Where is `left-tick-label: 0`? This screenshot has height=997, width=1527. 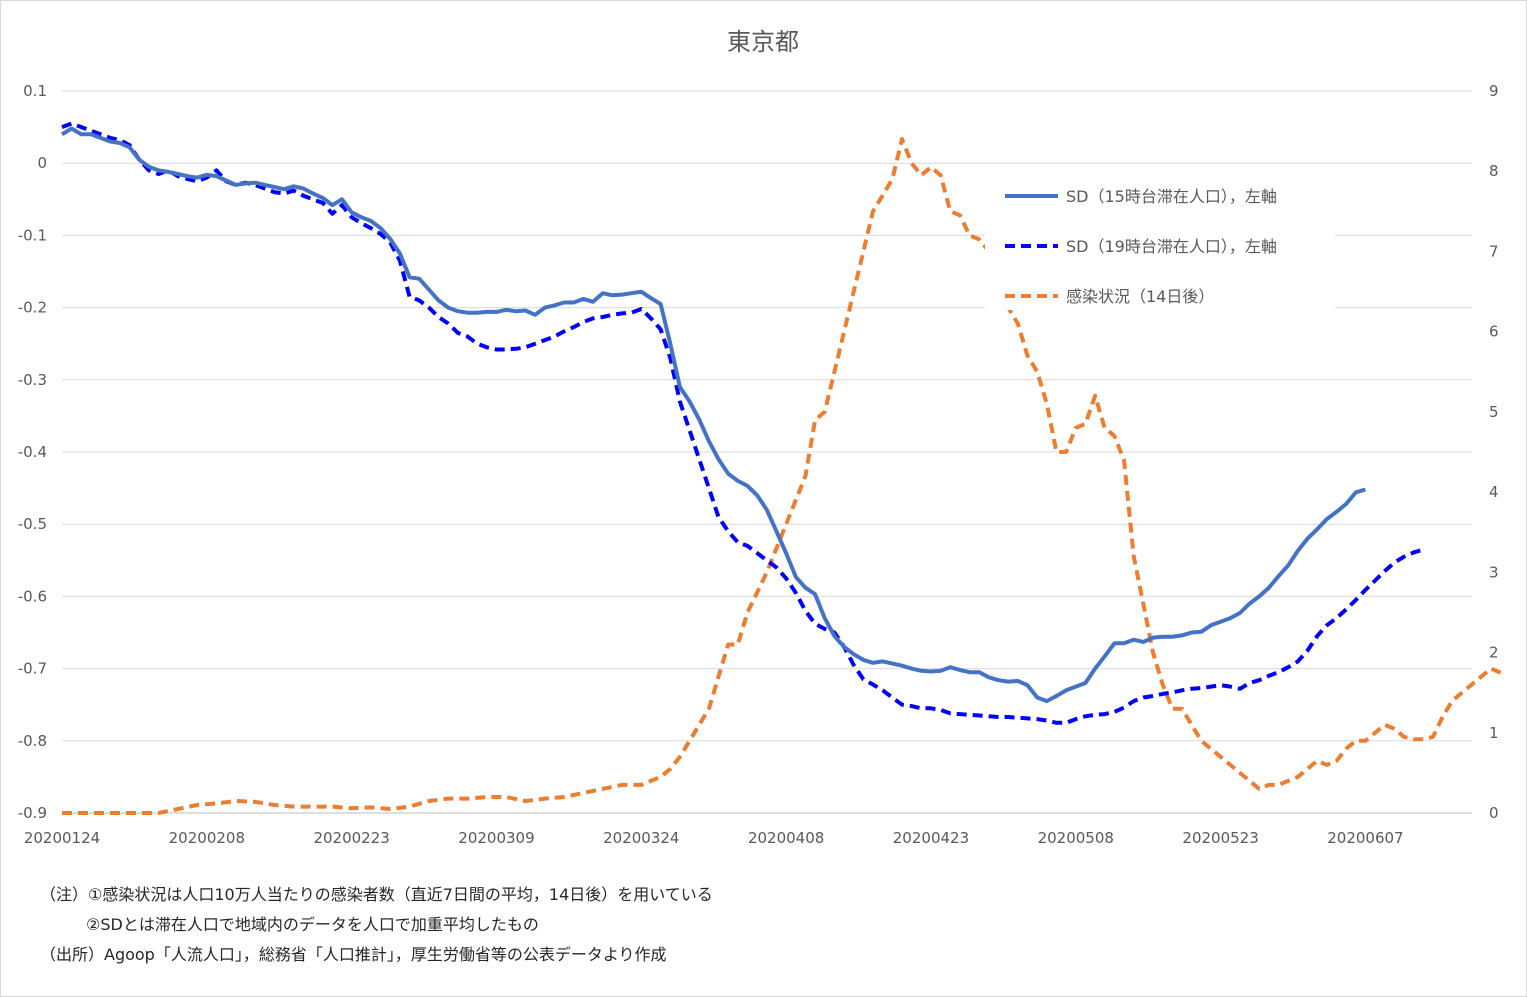
left-tick-label: 0 is located at coordinates (42, 163).